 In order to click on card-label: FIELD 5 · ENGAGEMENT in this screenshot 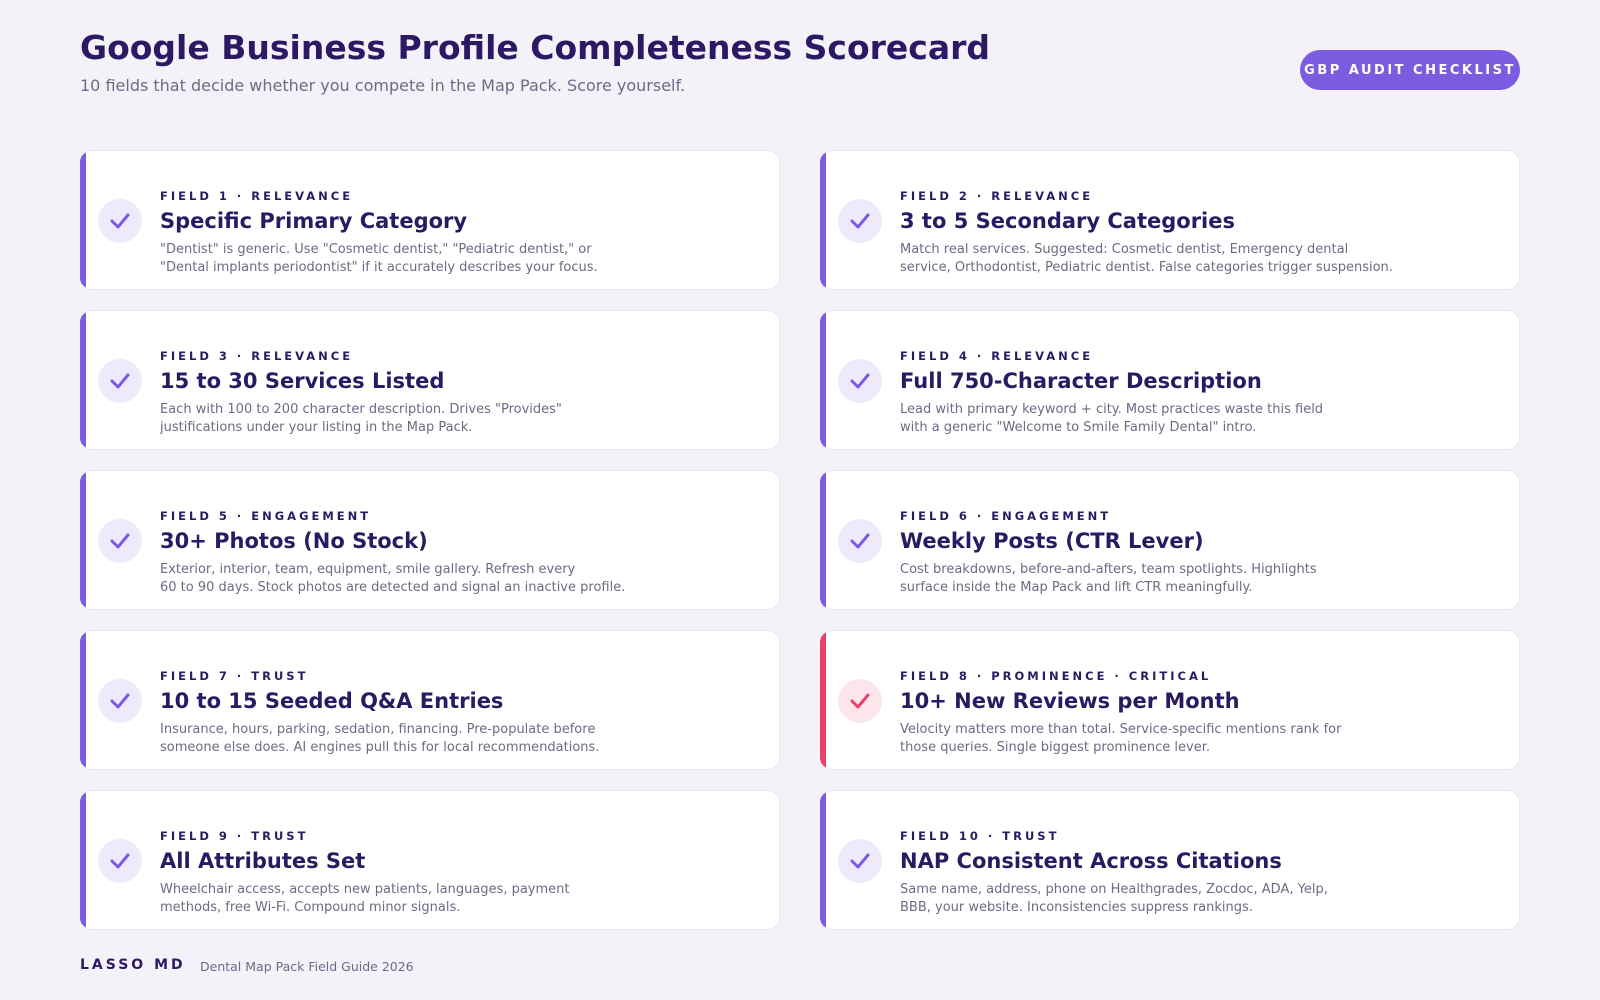, I will do `click(266, 516)`.